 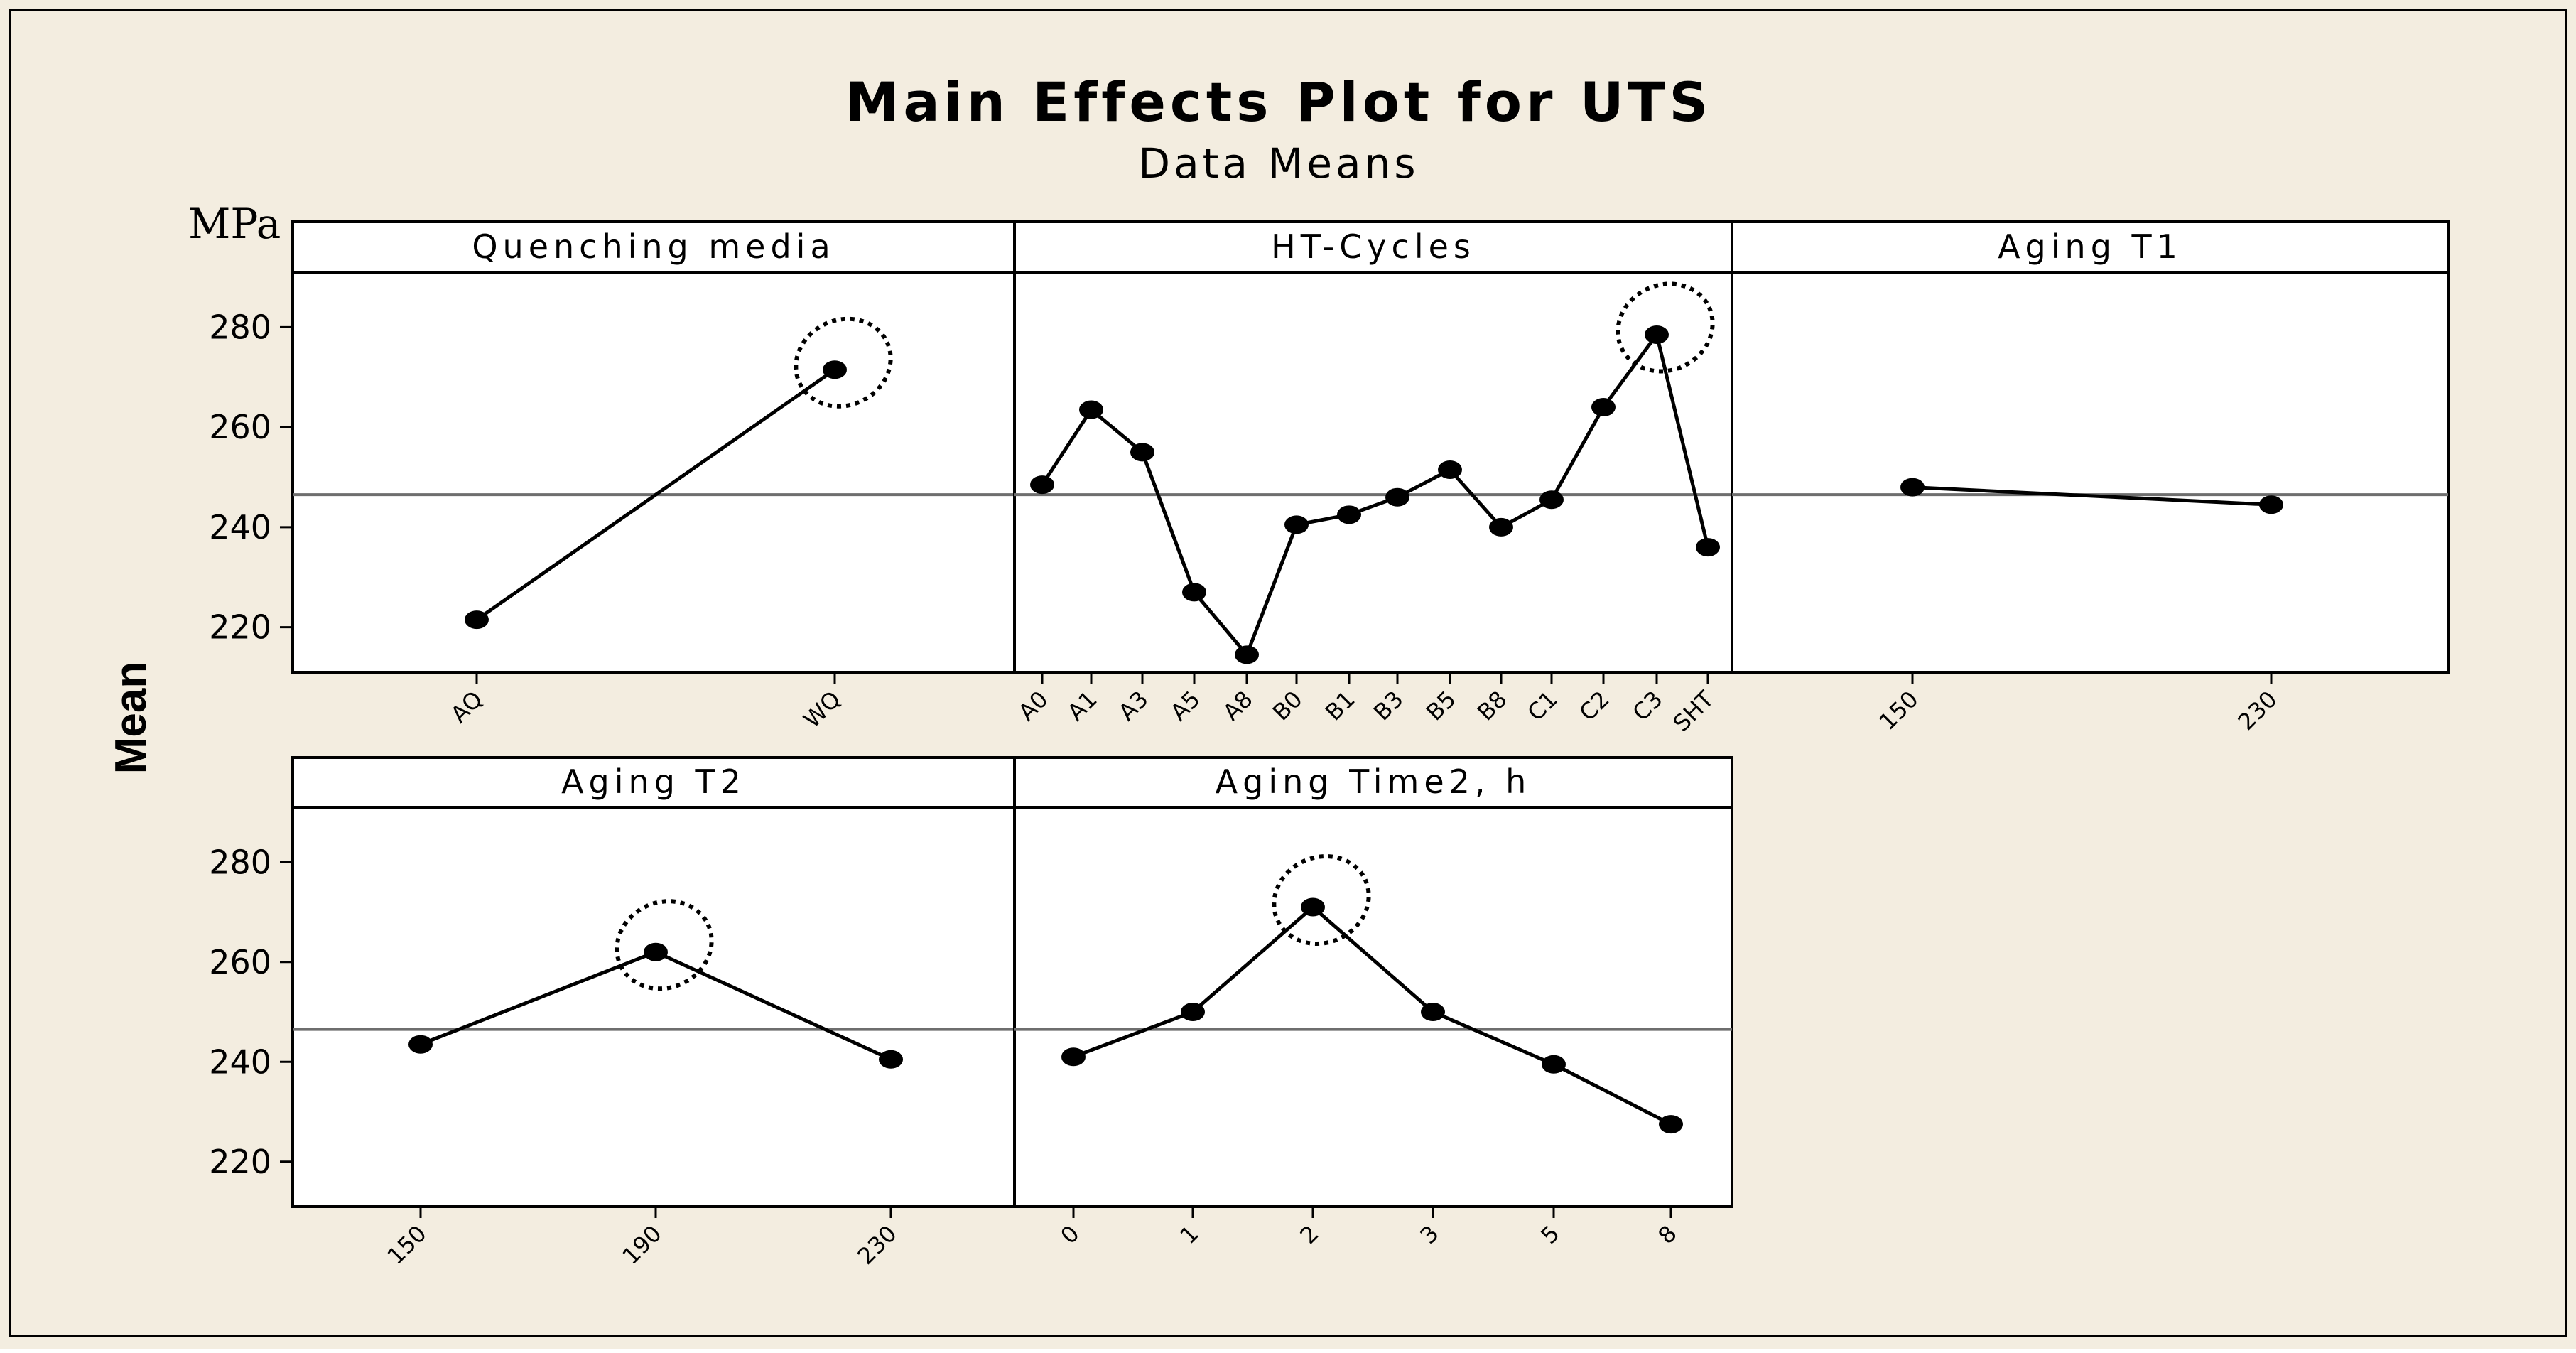 What do you see at coordinates (2090, 246) in the screenshot?
I see `panel-strip-label: Aging T1` at bounding box center [2090, 246].